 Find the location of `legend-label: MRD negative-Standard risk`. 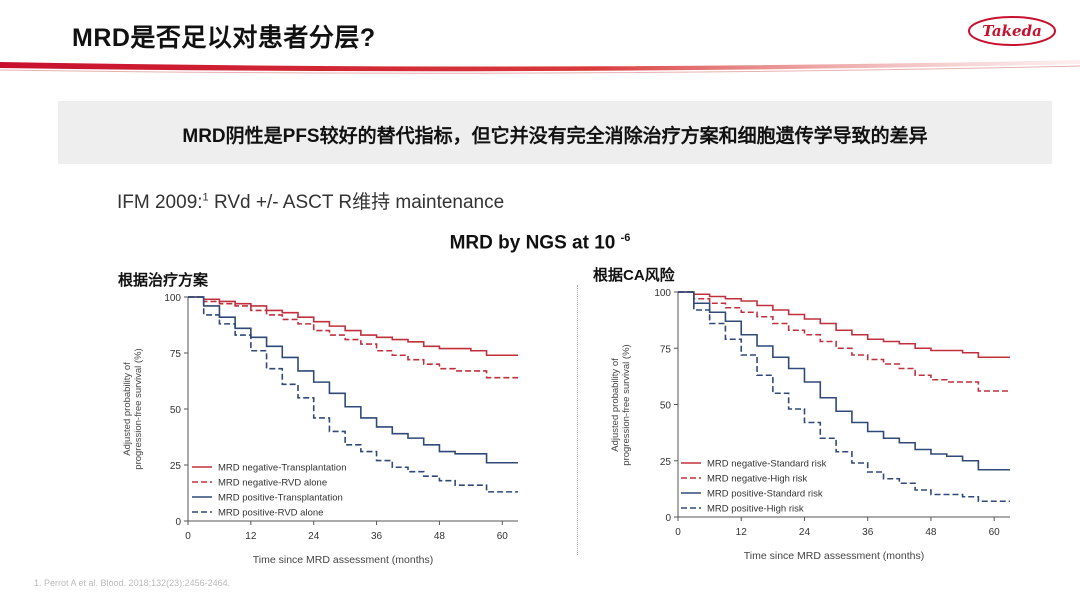

legend-label: MRD negative-Standard risk is located at coordinates (767, 464).